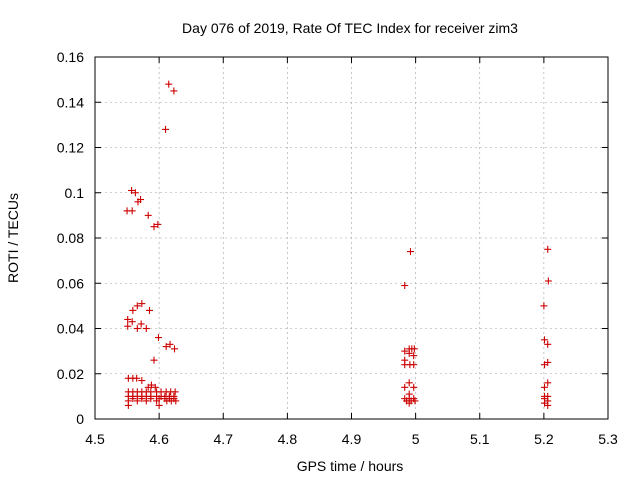 The height and width of the screenshot is (485, 640). What do you see at coordinates (95, 439) in the screenshot?
I see `x-tick-label: 4.5` at bounding box center [95, 439].